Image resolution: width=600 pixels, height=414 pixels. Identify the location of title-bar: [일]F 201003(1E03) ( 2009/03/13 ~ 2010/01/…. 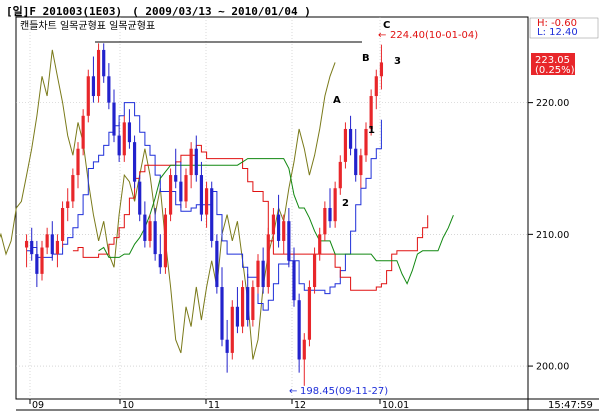
(158, 10).